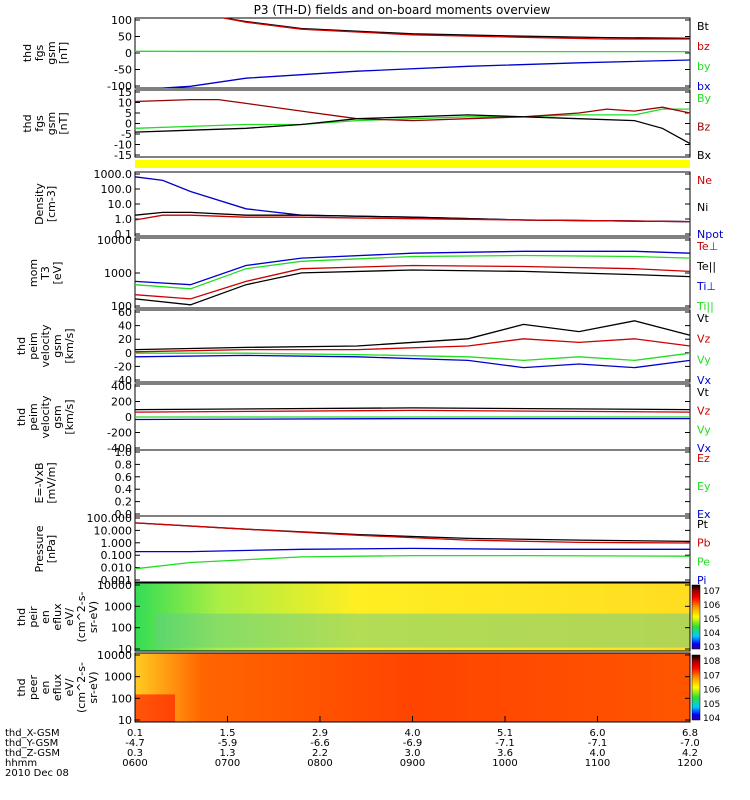  Describe the element at coordinates (412, 282) in the screenshot. I see `series-Te⊥` at that location.